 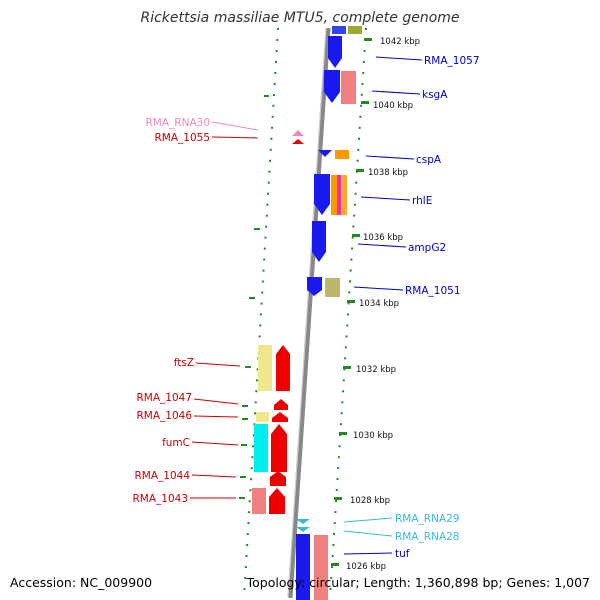 I want to click on leader-fumc, so click(x=215, y=443).